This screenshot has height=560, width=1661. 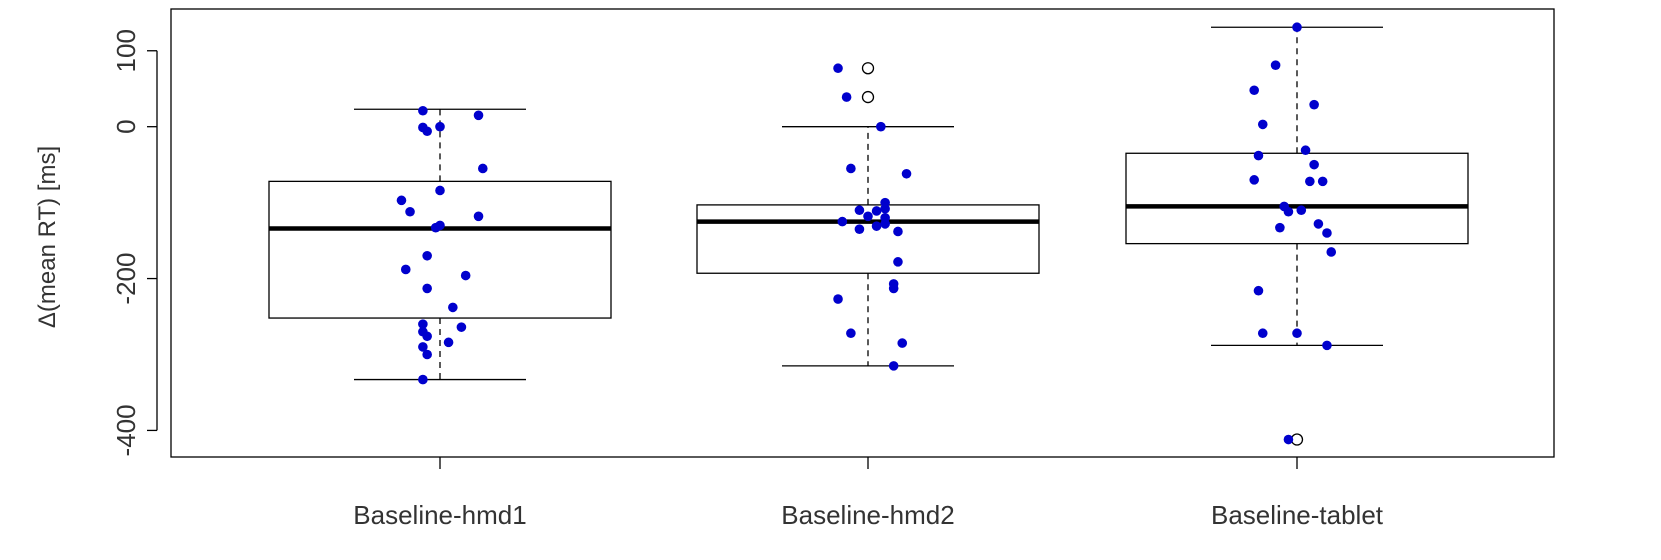 I want to click on y-tick-label: -200, so click(x=126, y=279).